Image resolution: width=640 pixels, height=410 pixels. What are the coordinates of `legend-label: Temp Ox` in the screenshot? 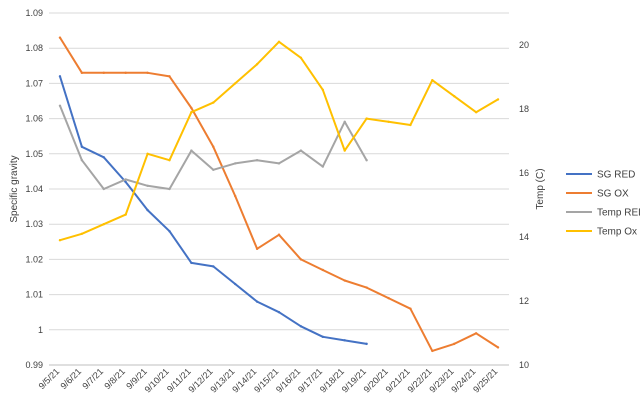 It's located at (617, 232).